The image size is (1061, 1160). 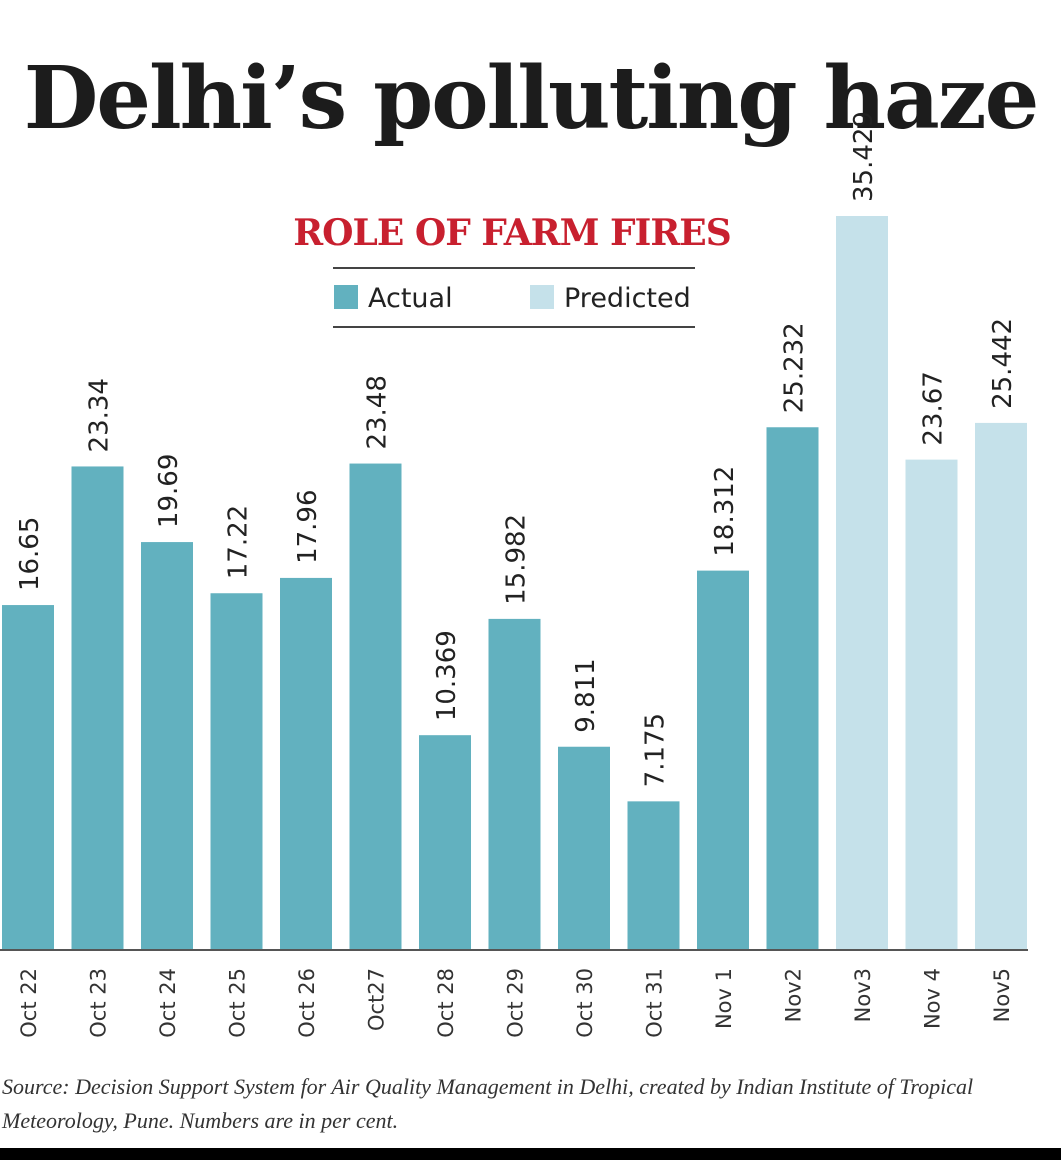 What do you see at coordinates (99, 1003) in the screenshot?
I see `category-label: Oct 23` at bounding box center [99, 1003].